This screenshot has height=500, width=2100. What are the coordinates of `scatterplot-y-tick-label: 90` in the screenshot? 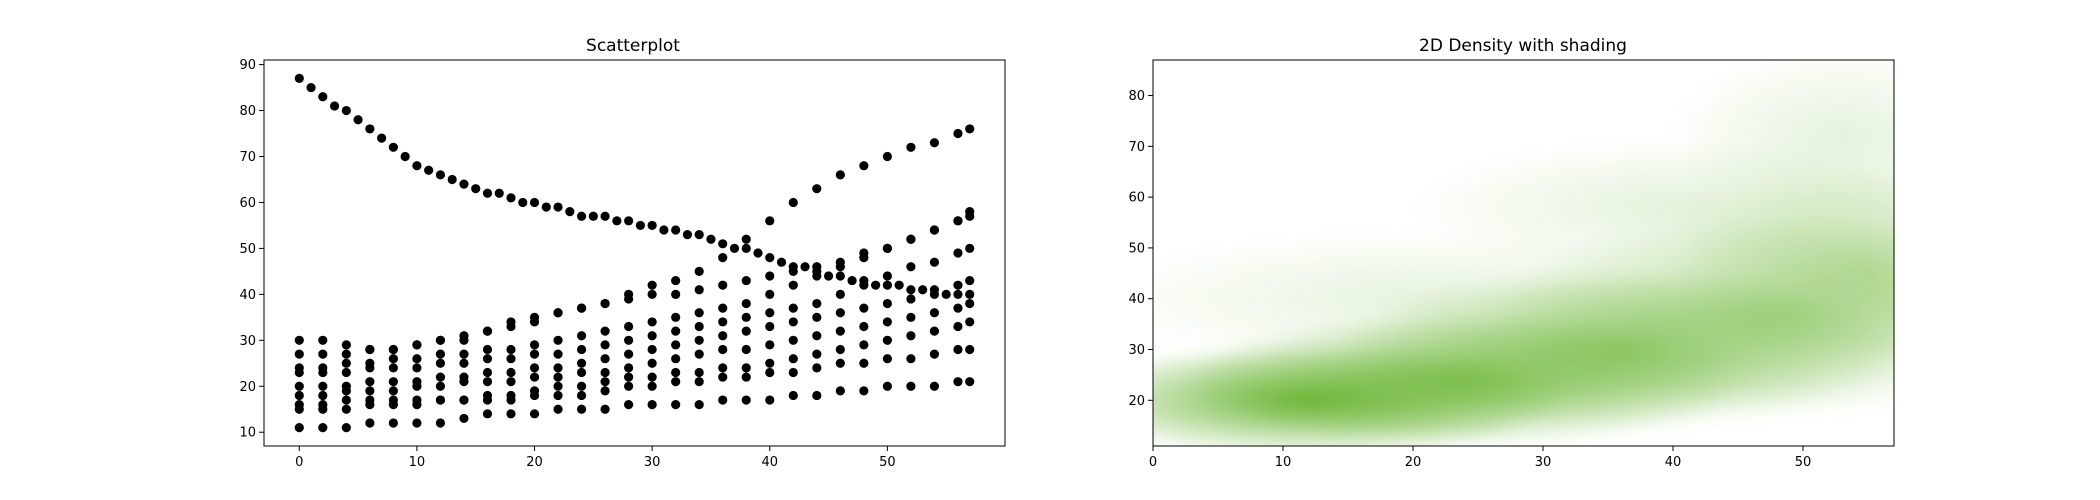 It's located at (247, 65).